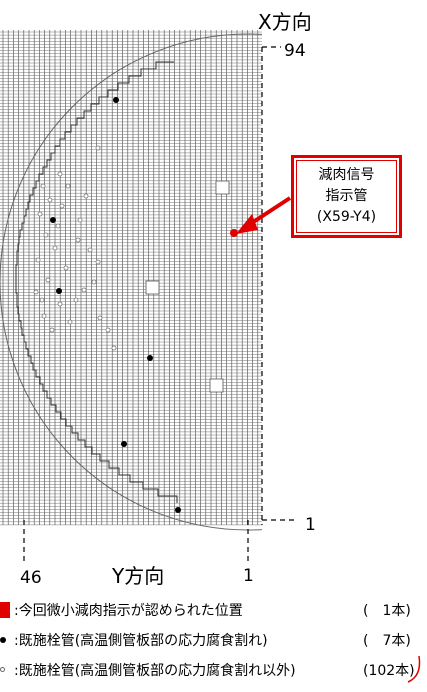 The height and width of the screenshot is (692, 427). Describe the element at coordinates (346, 175) in the screenshot. I see `callout-line-1: 減肉信号` at that location.